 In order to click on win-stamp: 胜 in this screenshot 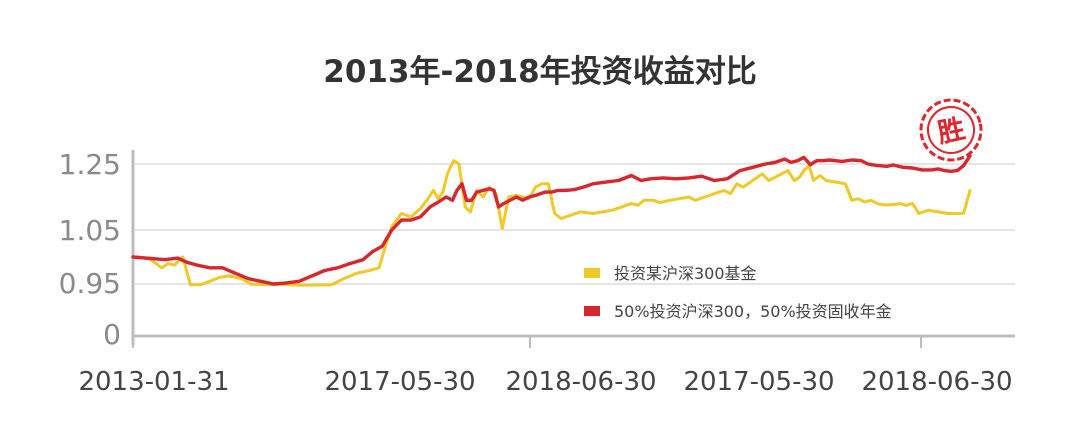, I will do `click(951, 130)`.